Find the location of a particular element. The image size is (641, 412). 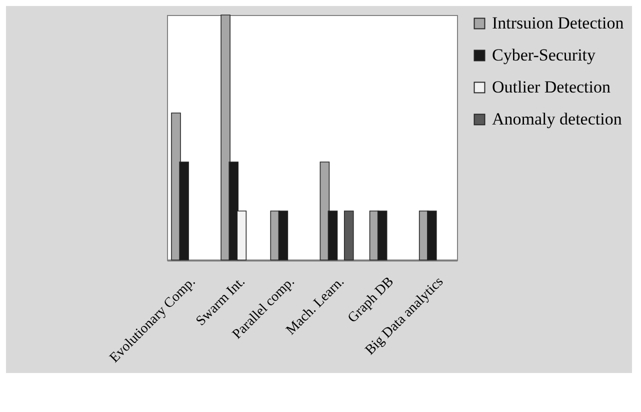

legend-label: Cyber-Security is located at coordinates (544, 55).